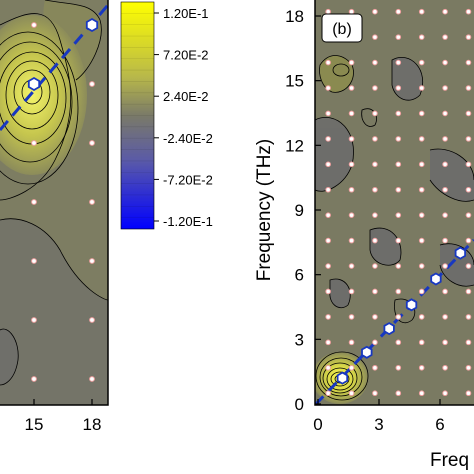  What do you see at coordinates (378, 424) in the screenshot?
I see `x-tick-label: 3` at bounding box center [378, 424].